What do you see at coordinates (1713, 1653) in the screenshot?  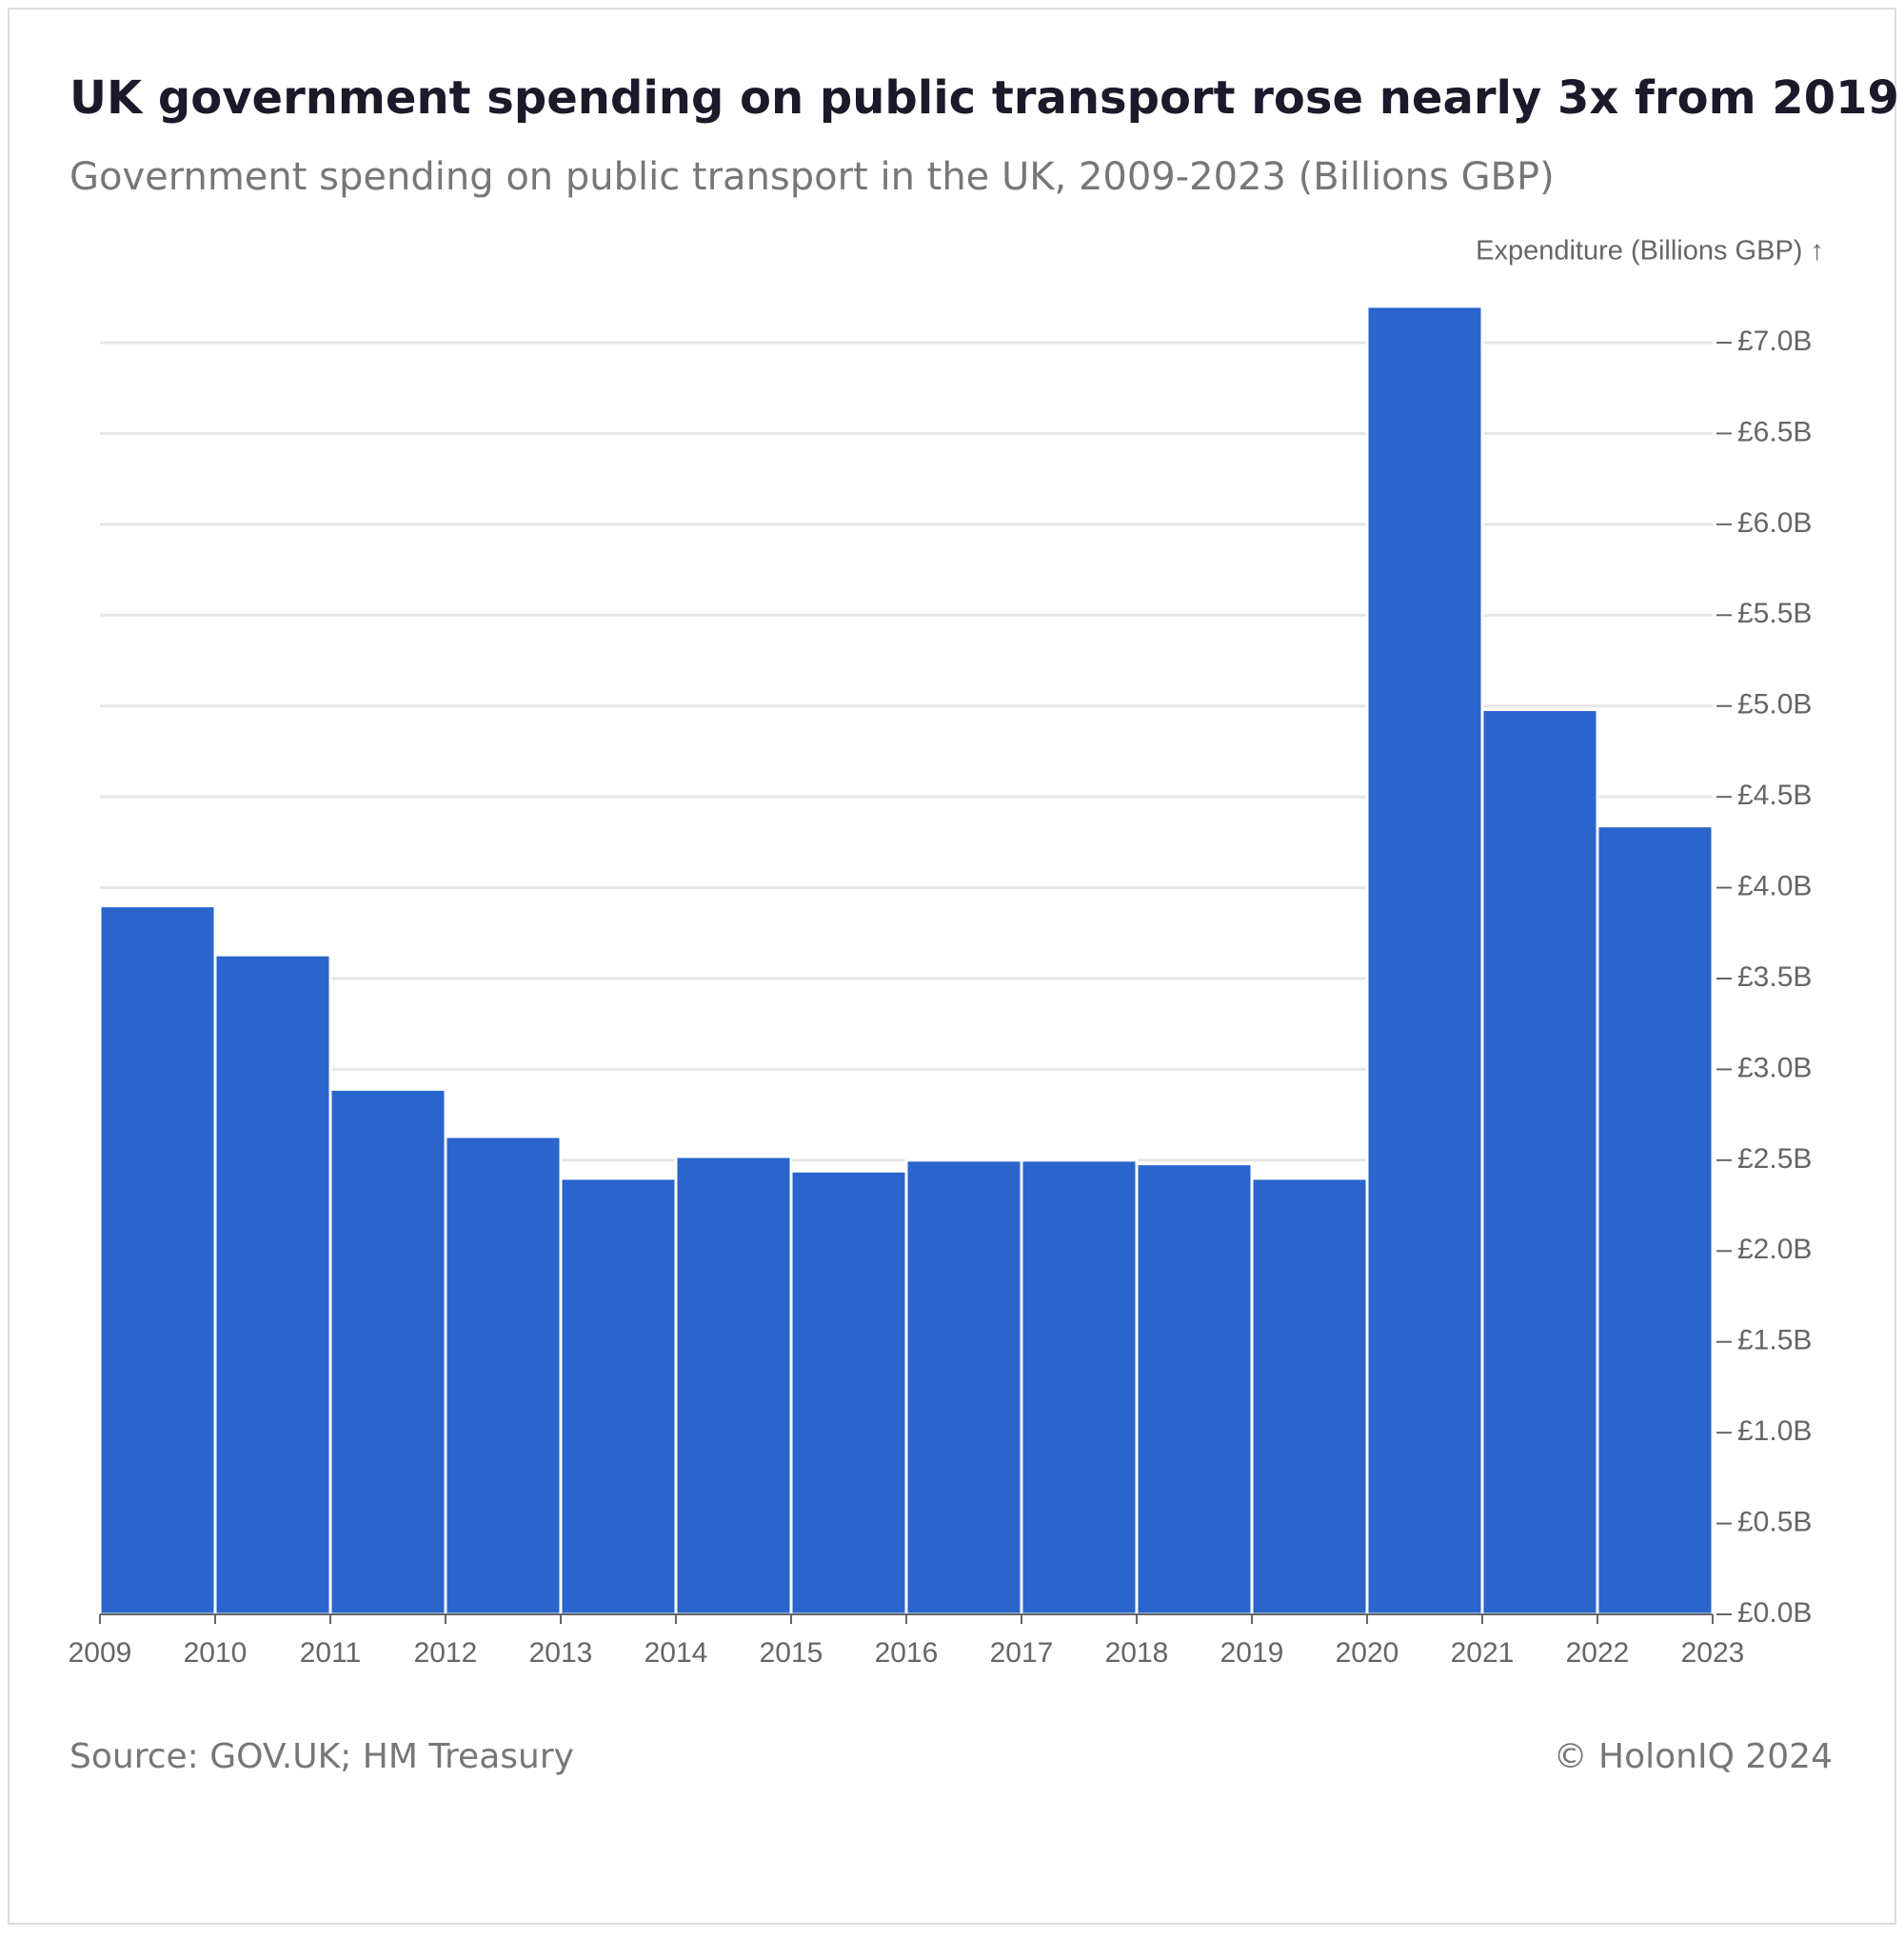 I see `x-tick-label: 2023` at bounding box center [1713, 1653].